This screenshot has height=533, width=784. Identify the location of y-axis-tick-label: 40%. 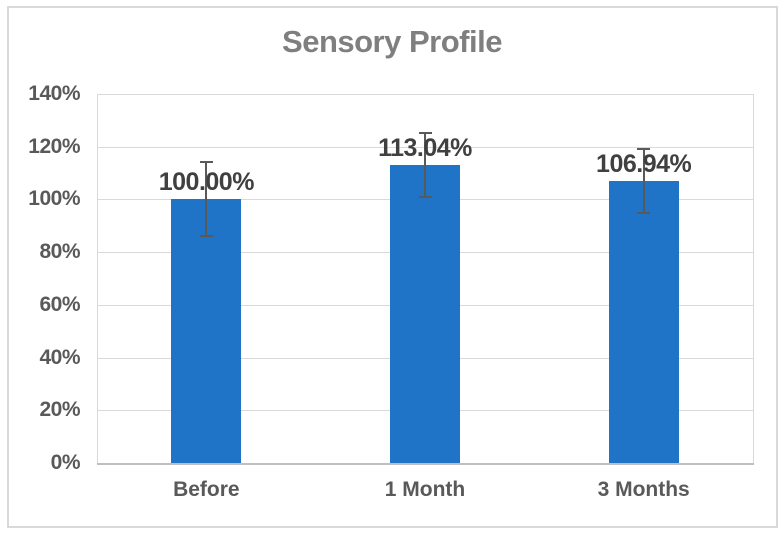
(59, 357).